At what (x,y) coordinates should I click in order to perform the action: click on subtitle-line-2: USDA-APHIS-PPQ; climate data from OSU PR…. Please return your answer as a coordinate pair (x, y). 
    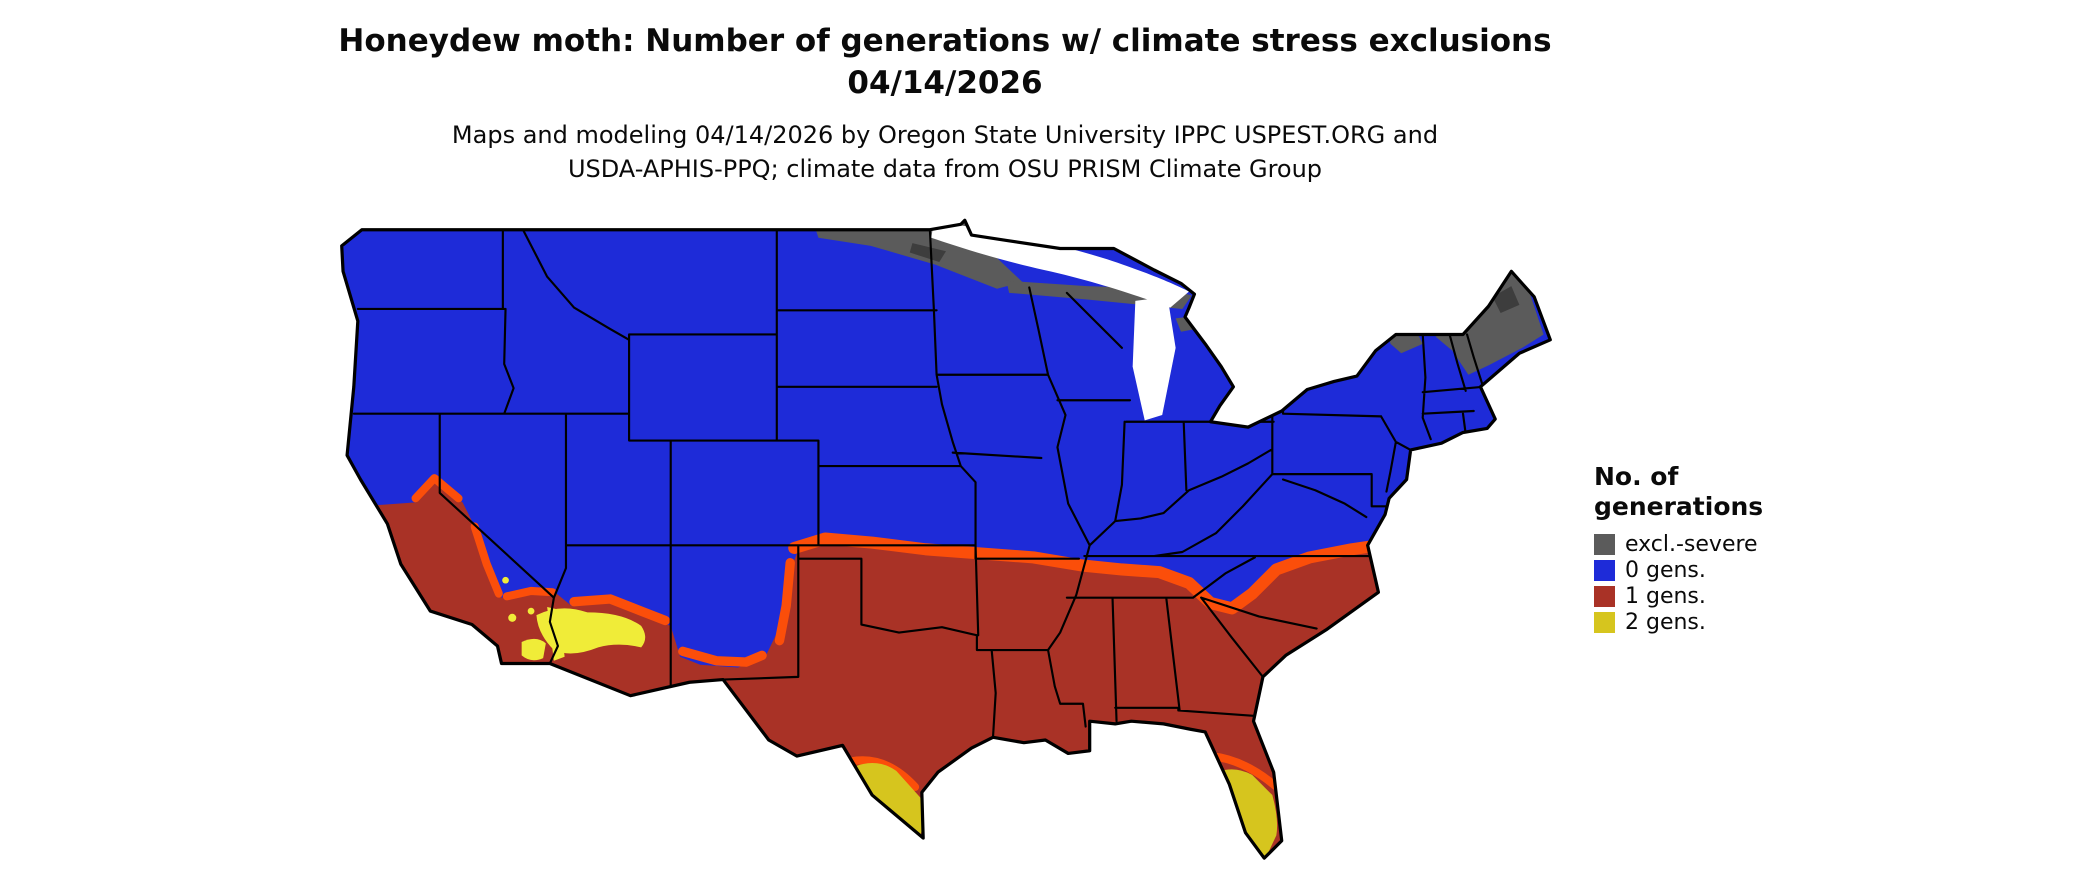
    Looking at the image, I should click on (945, 169).